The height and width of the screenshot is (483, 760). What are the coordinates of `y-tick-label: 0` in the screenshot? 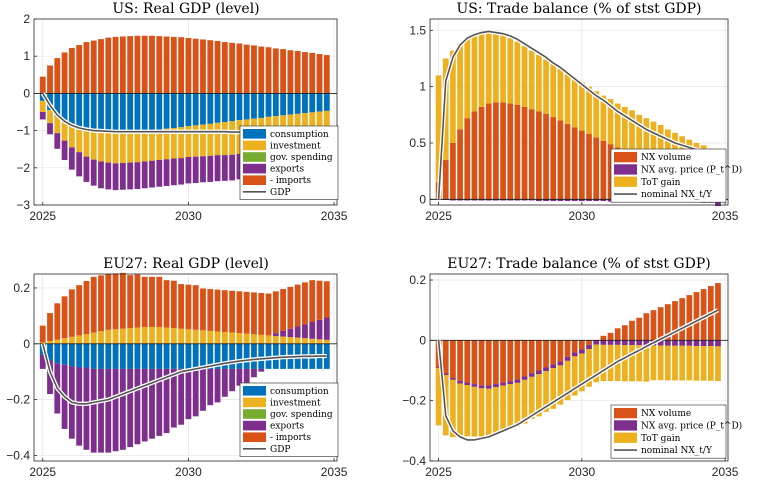 It's located at (26, 344).